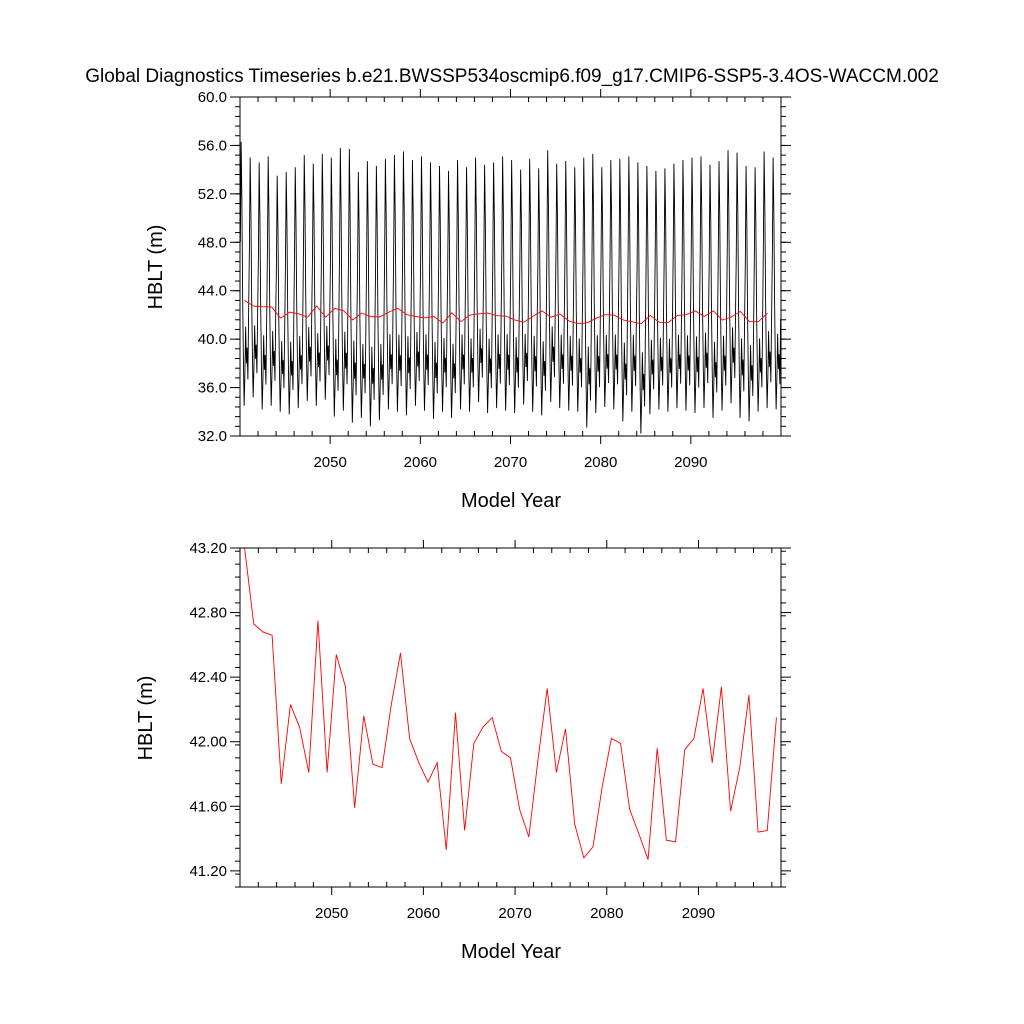 This screenshot has height=1024, width=1024. What do you see at coordinates (212, 339) in the screenshot?
I see `top-y-tick-label: 40.0` at bounding box center [212, 339].